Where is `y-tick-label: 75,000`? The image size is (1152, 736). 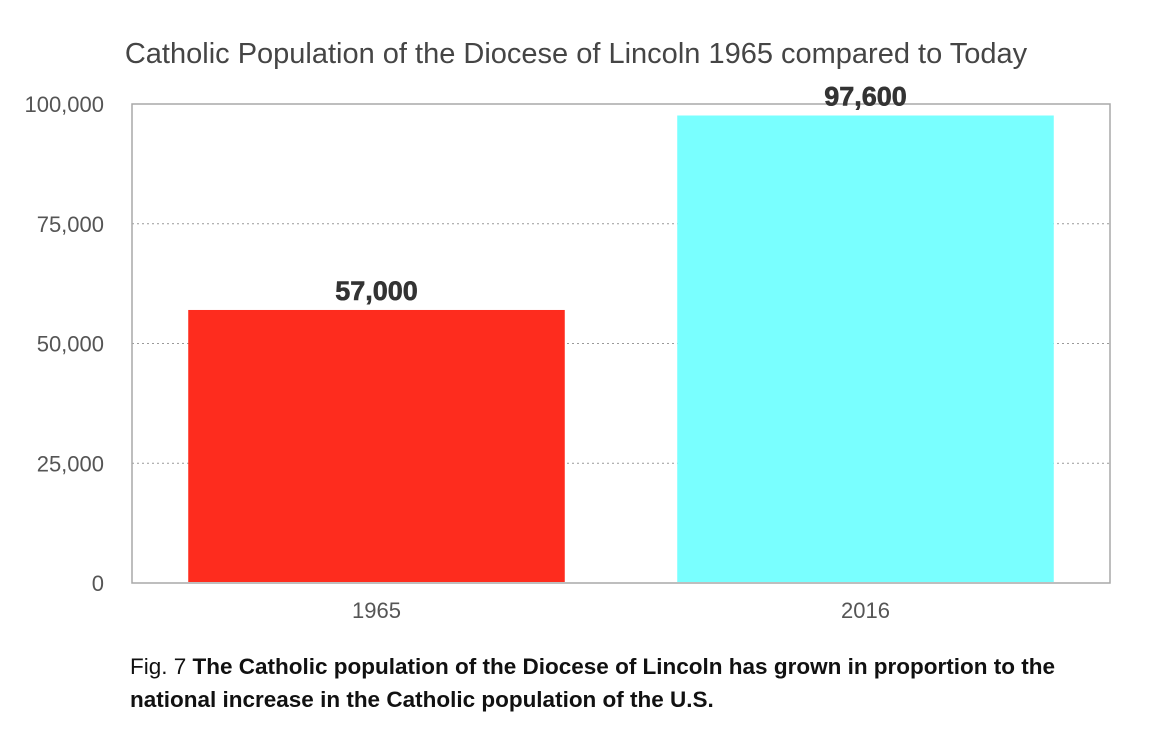 y-tick-label: 75,000 is located at coordinates (70, 224).